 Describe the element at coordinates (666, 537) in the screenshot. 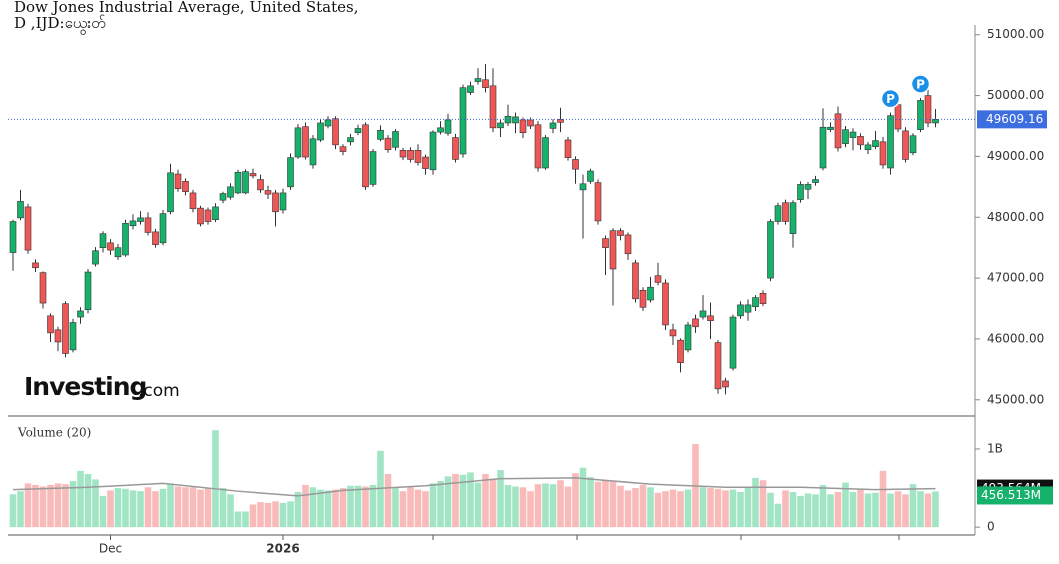

I see `x-tick-marks` at that location.